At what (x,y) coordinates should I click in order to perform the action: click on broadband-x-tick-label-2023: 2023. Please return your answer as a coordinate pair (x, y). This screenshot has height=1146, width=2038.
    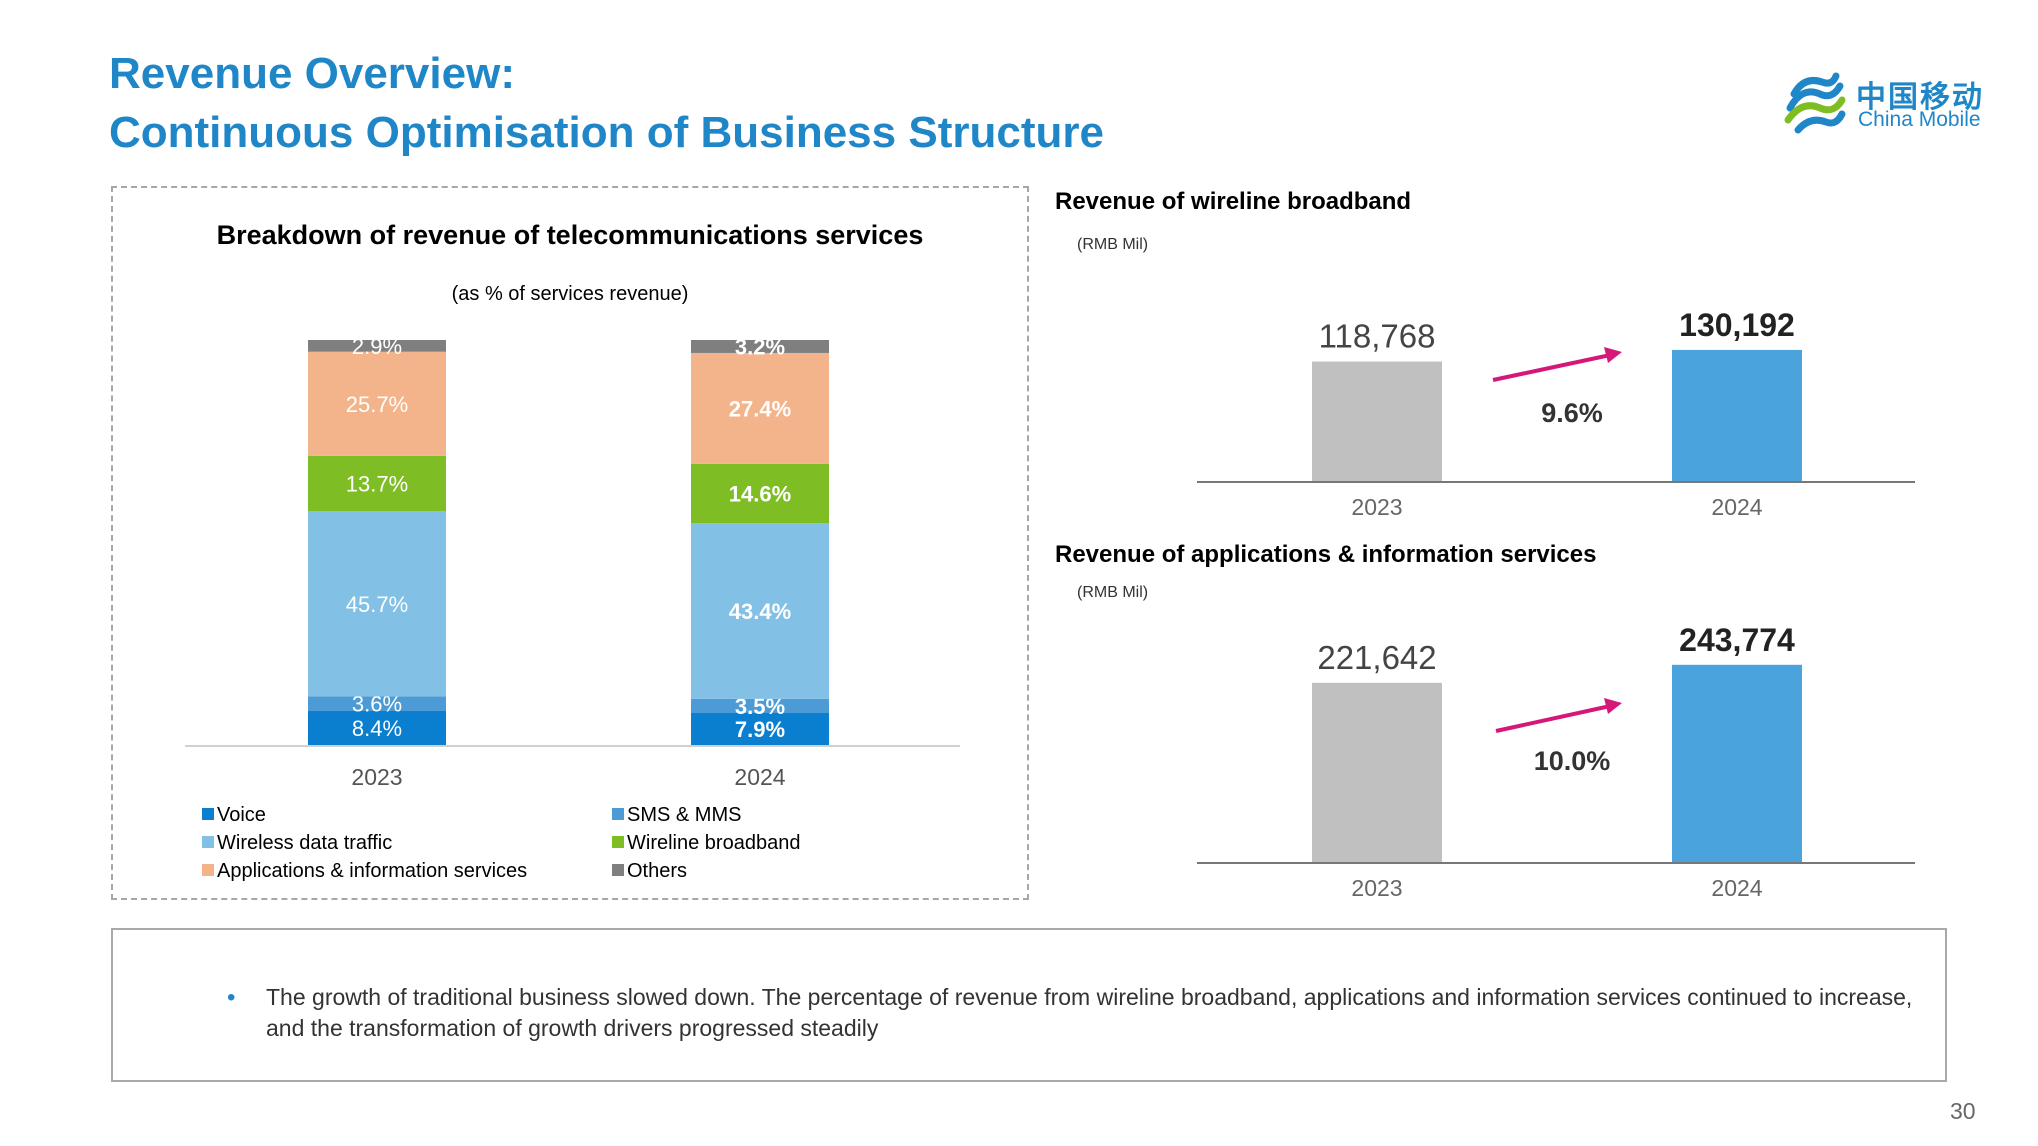
    Looking at the image, I should click on (1376, 507).